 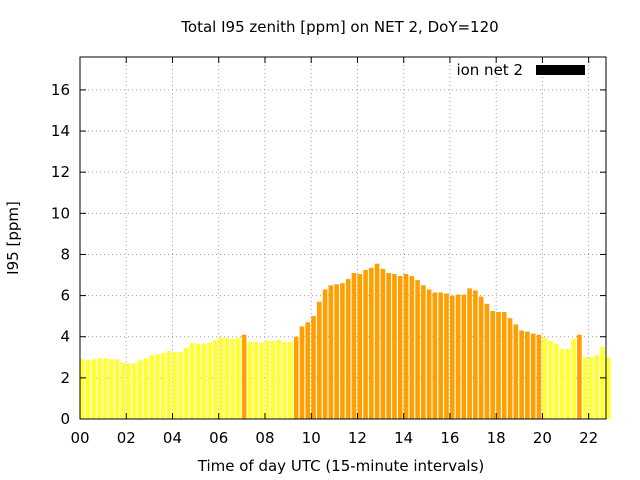 I want to click on x-tick-label: 20, so click(x=542, y=438).